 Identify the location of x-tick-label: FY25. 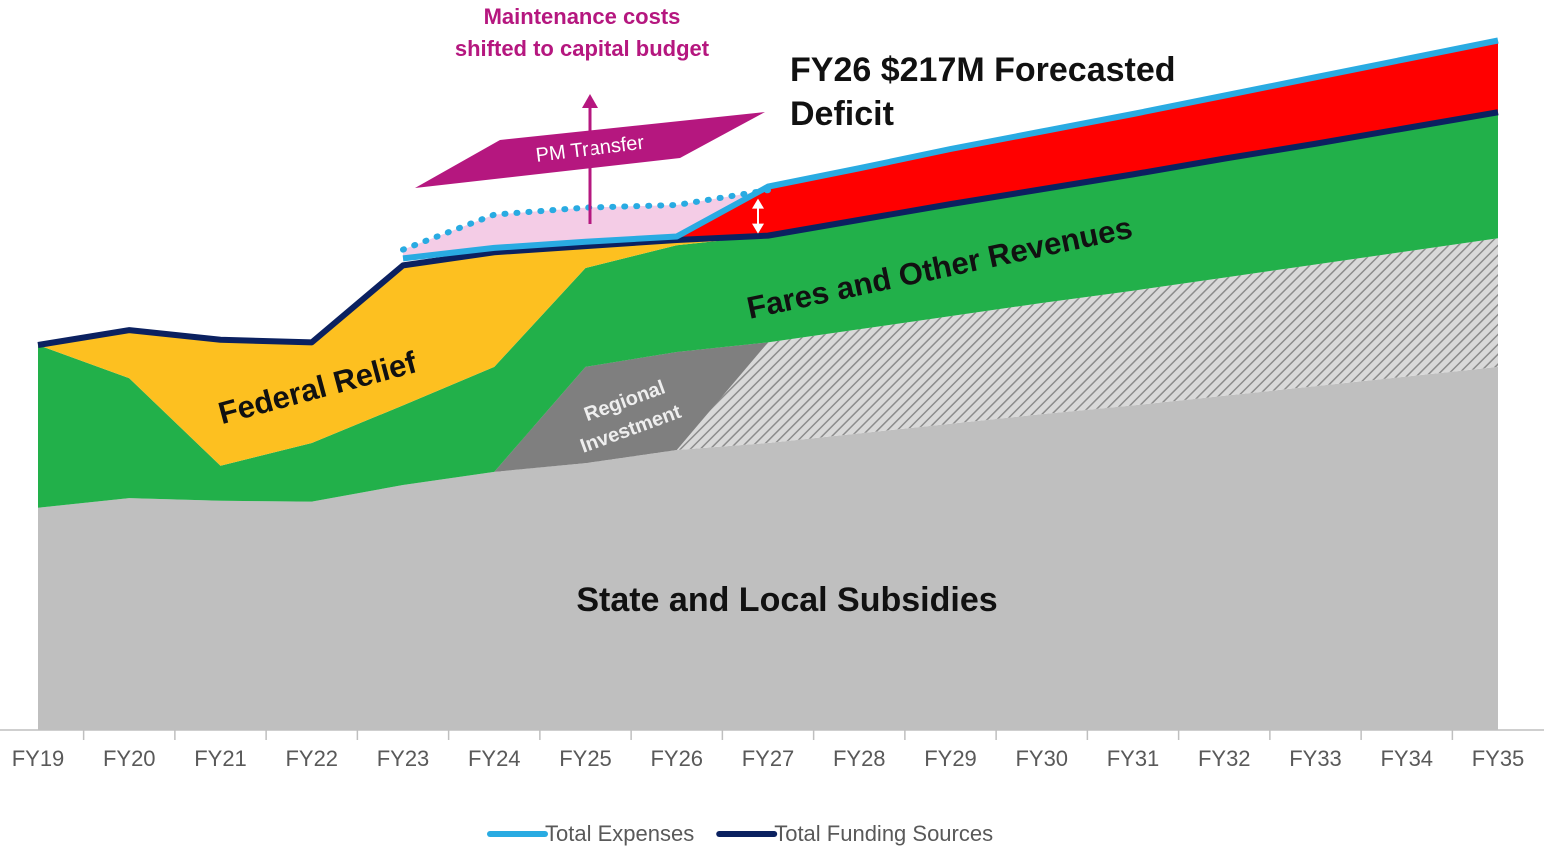
(585, 758).